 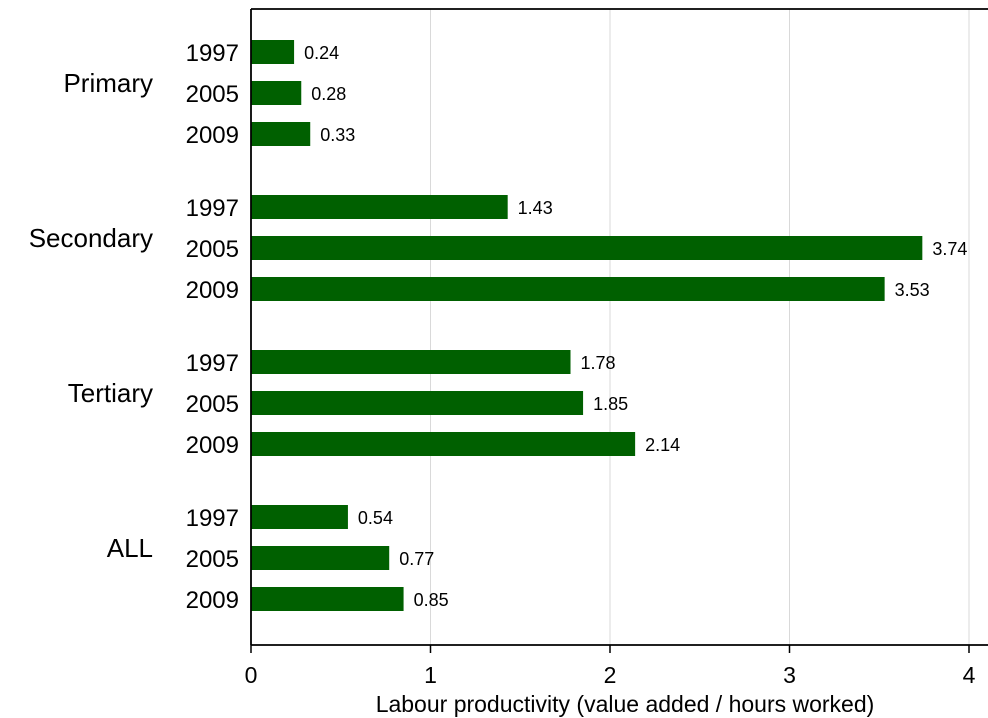 I want to click on category-label: Tertiary, so click(x=110, y=393).